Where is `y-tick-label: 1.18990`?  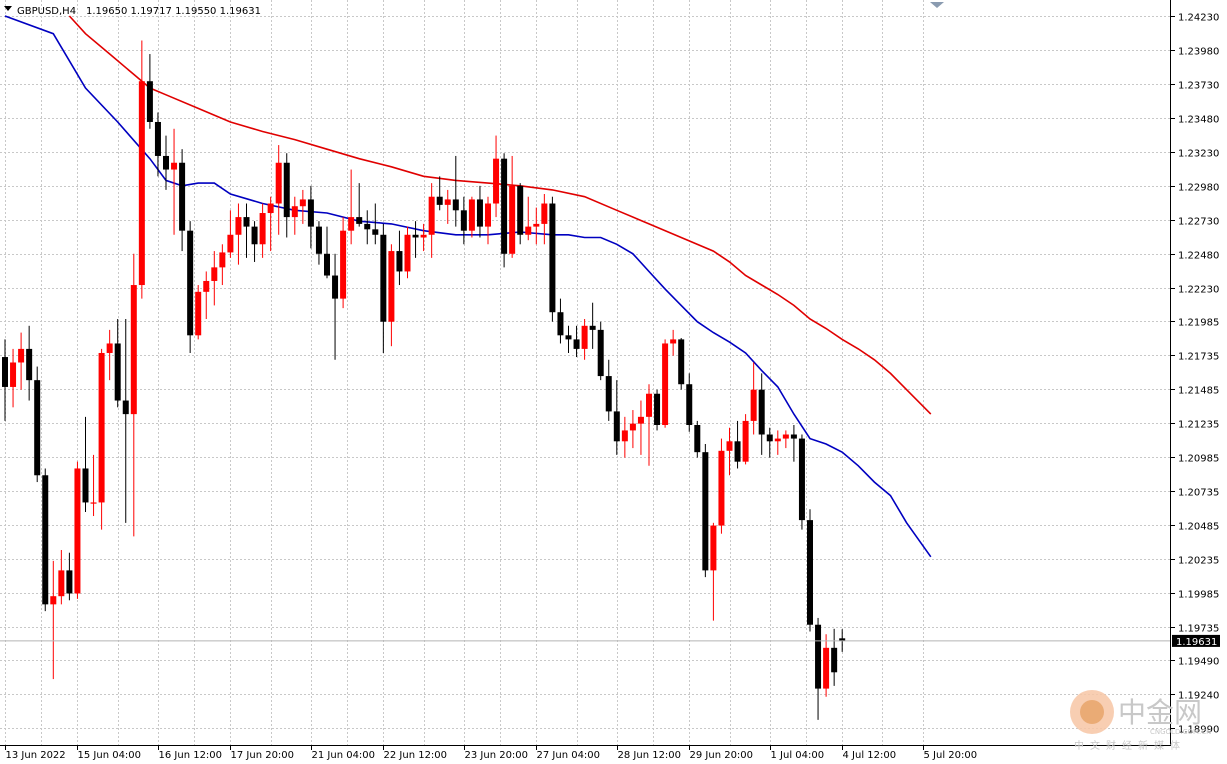
y-tick-label: 1.18990 is located at coordinates (1198, 730).